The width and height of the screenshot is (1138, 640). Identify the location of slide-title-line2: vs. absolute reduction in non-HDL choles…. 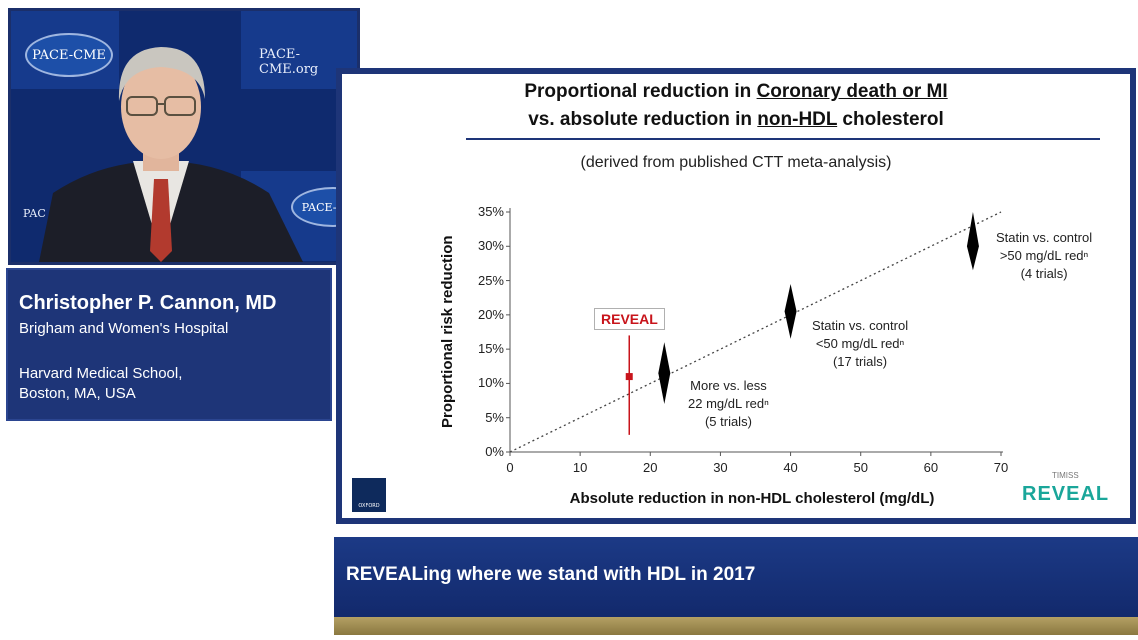
(736, 120).